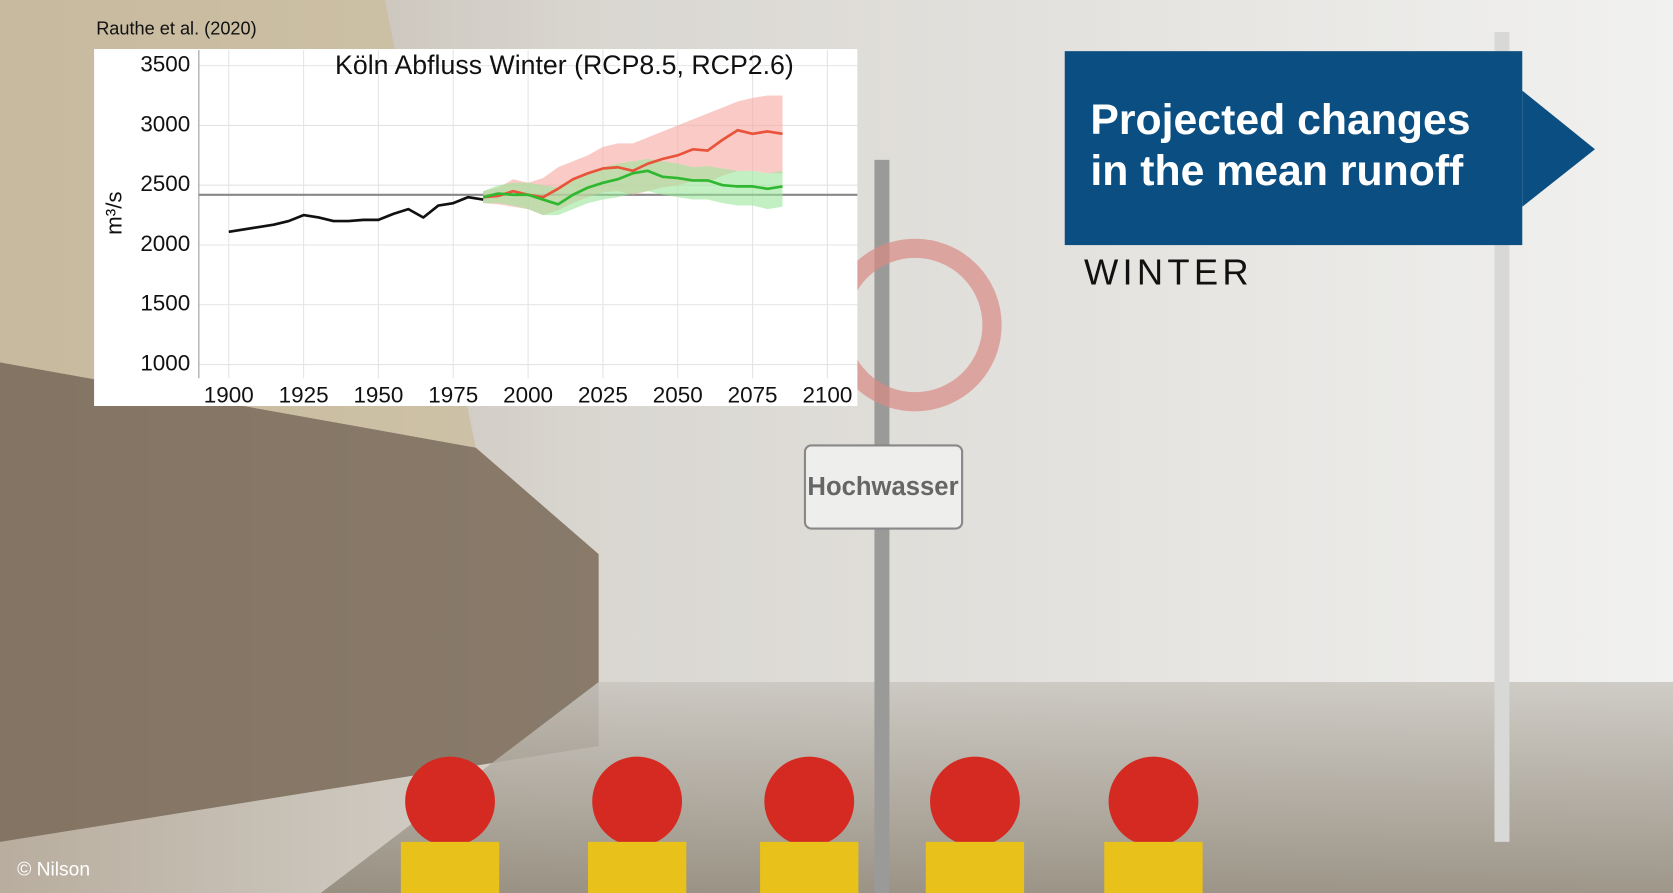 The image size is (1673, 893). Describe the element at coordinates (603, 394) in the screenshot. I see `x-tick-label: 2025` at that location.